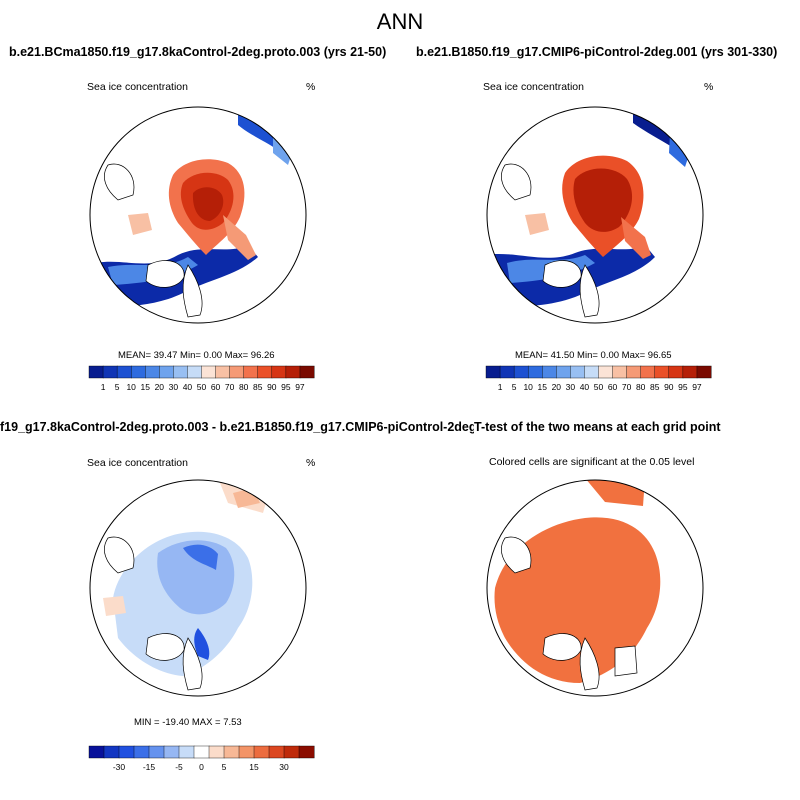  I want to click on panel-2-units: %, so click(709, 87).